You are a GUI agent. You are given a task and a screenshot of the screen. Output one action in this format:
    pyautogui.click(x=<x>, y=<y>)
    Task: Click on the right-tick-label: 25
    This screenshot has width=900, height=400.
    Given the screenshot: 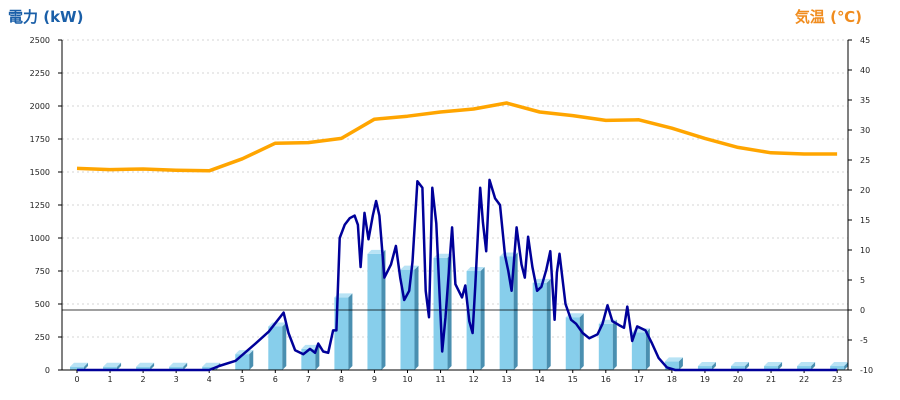 What is the action you would take?
    pyautogui.click(x=865, y=160)
    